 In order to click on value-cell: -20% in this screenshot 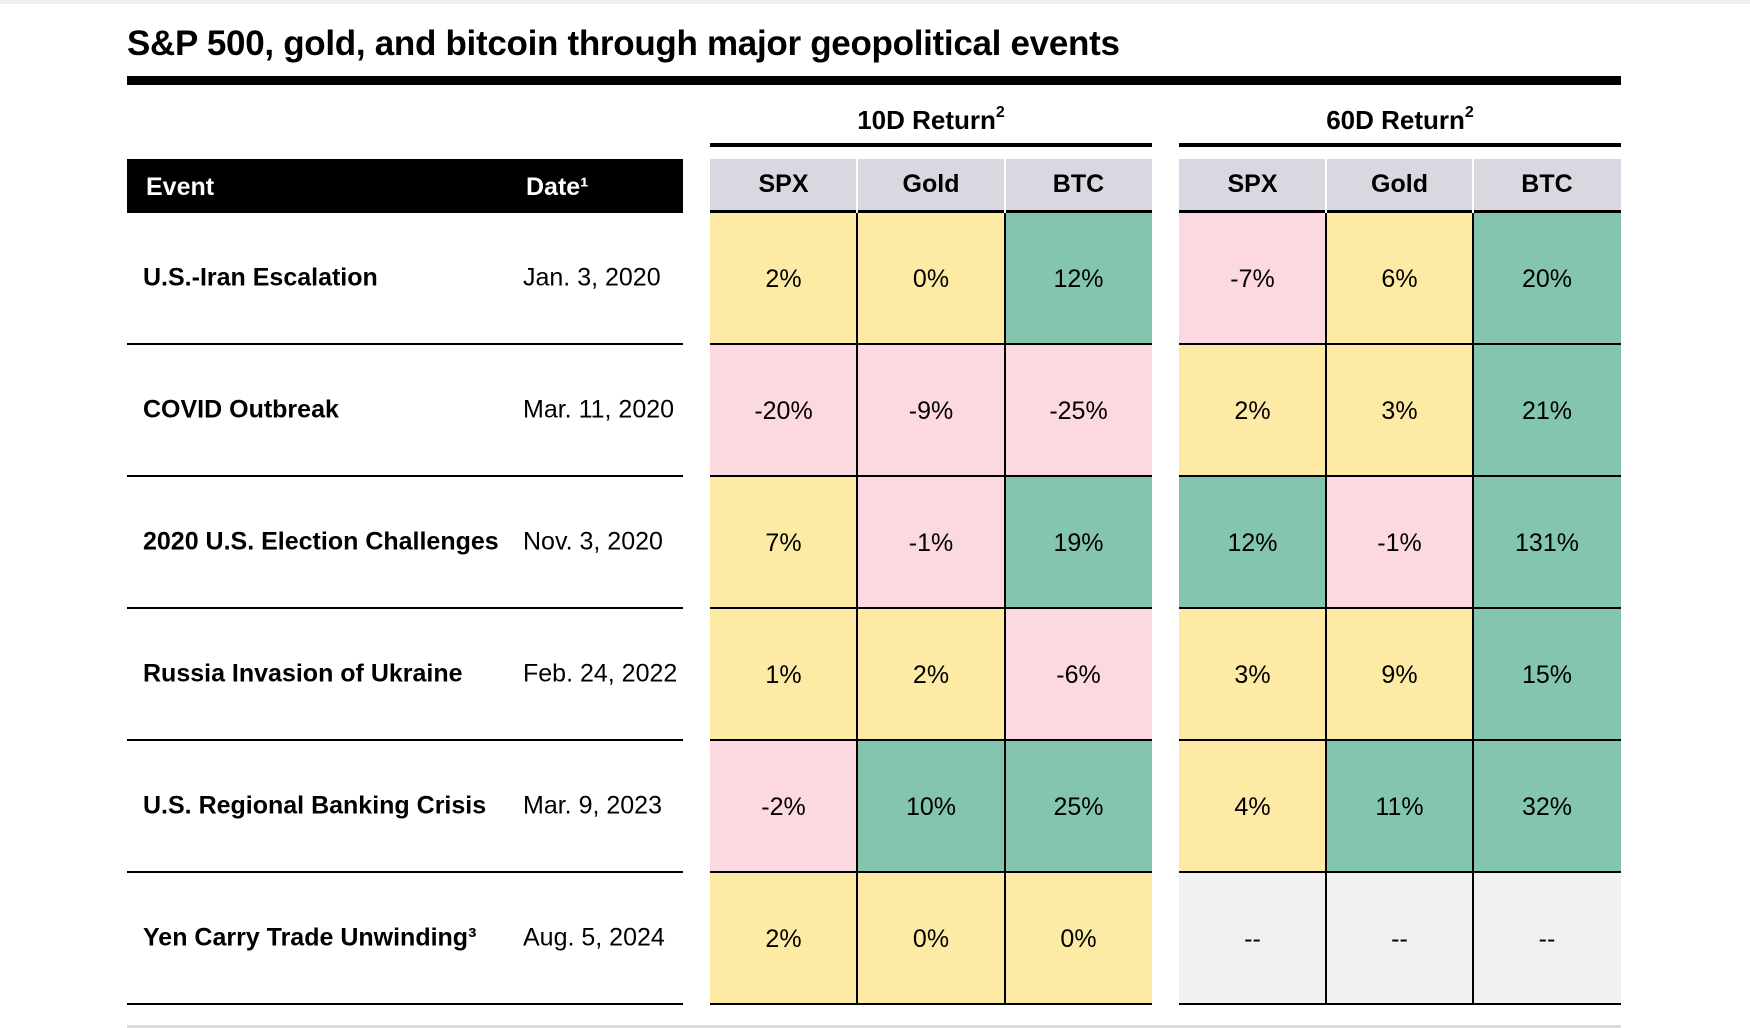, I will do `click(783, 411)`.